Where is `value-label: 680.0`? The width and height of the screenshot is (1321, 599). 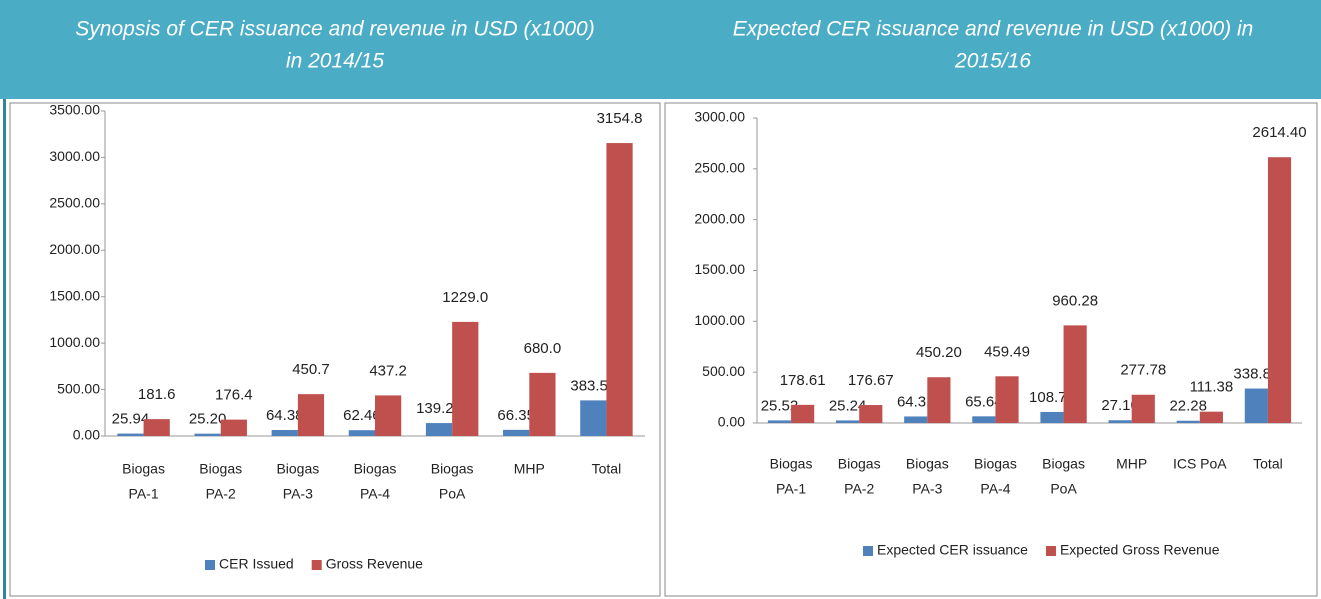
value-label: 680.0 is located at coordinates (543, 348).